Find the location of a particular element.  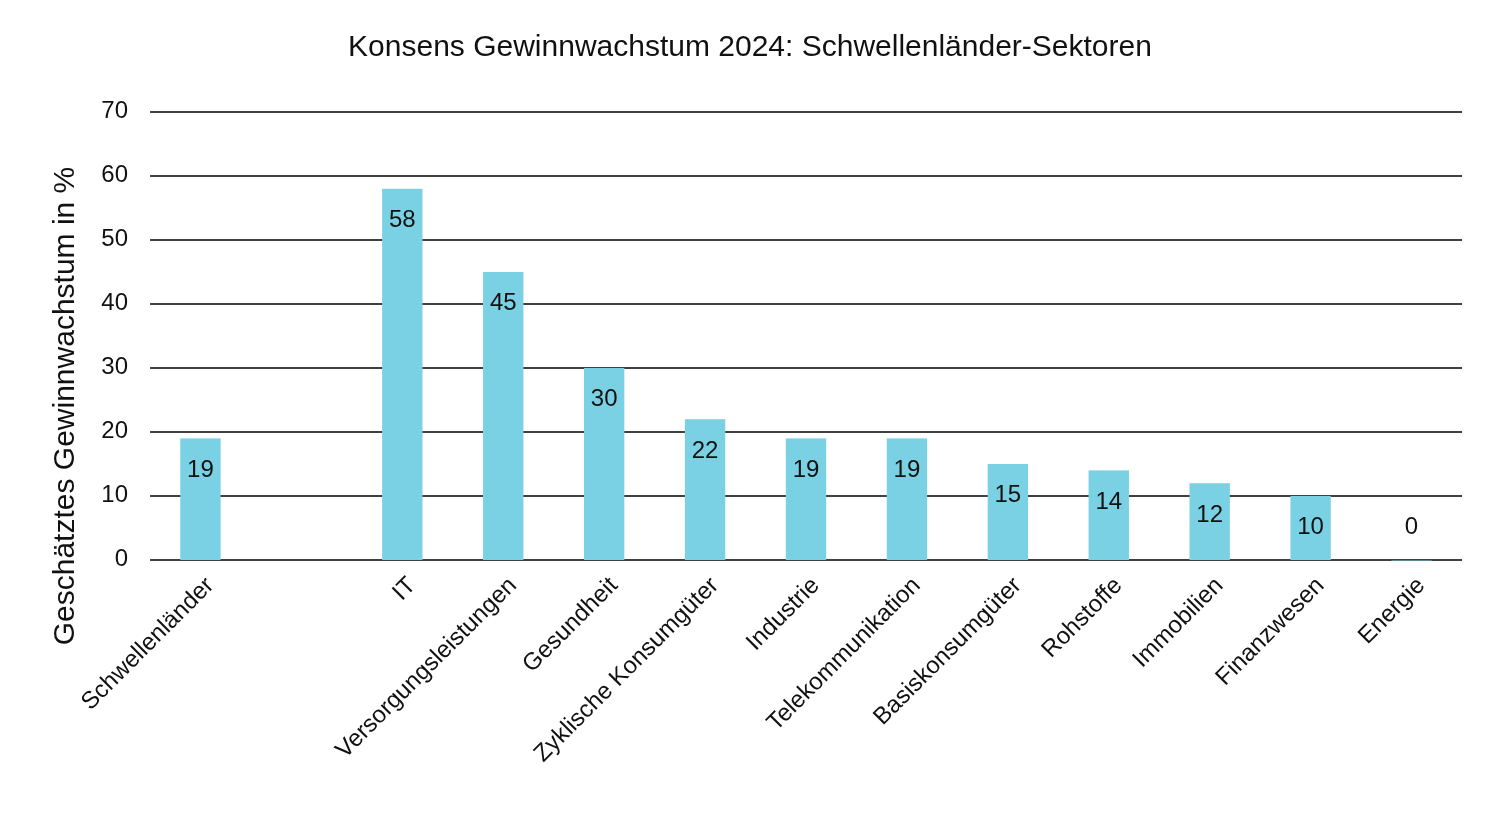

data-label: 14 is located at coordinates (1109, 500).